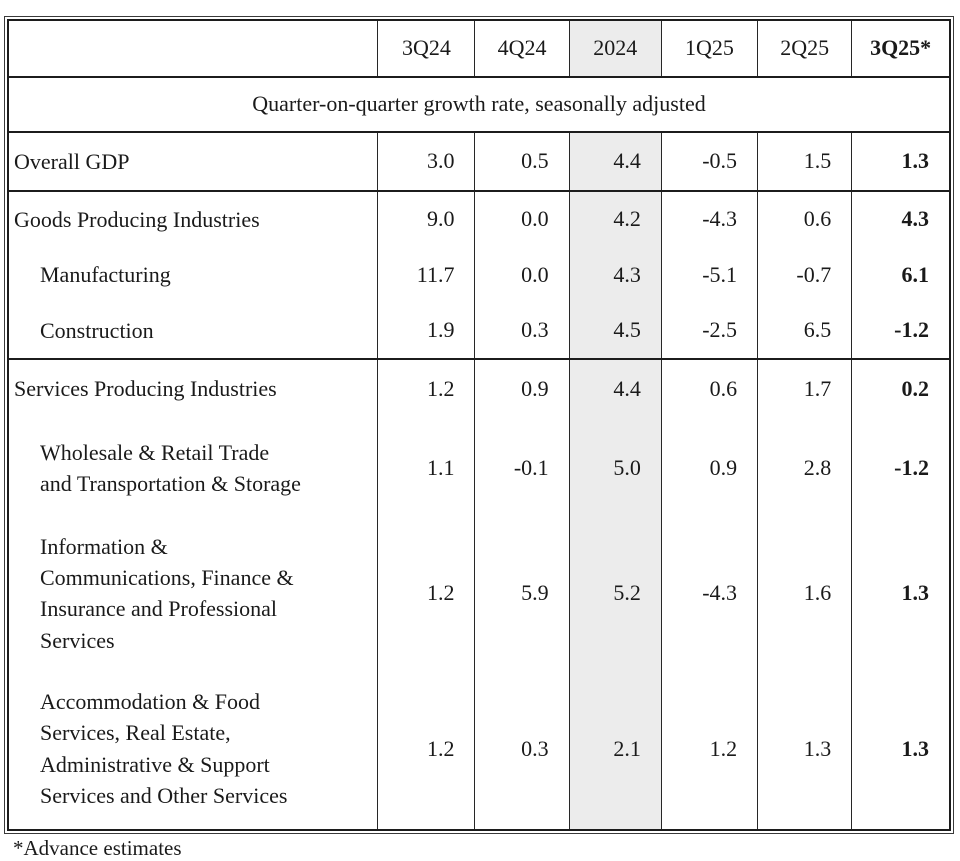 The height and width of the screenshot is (861, 960). What do you see at coordinates (426, 468) in the screenshot?
I see `value-cell: 1.1` at bounding box center [426, 468].